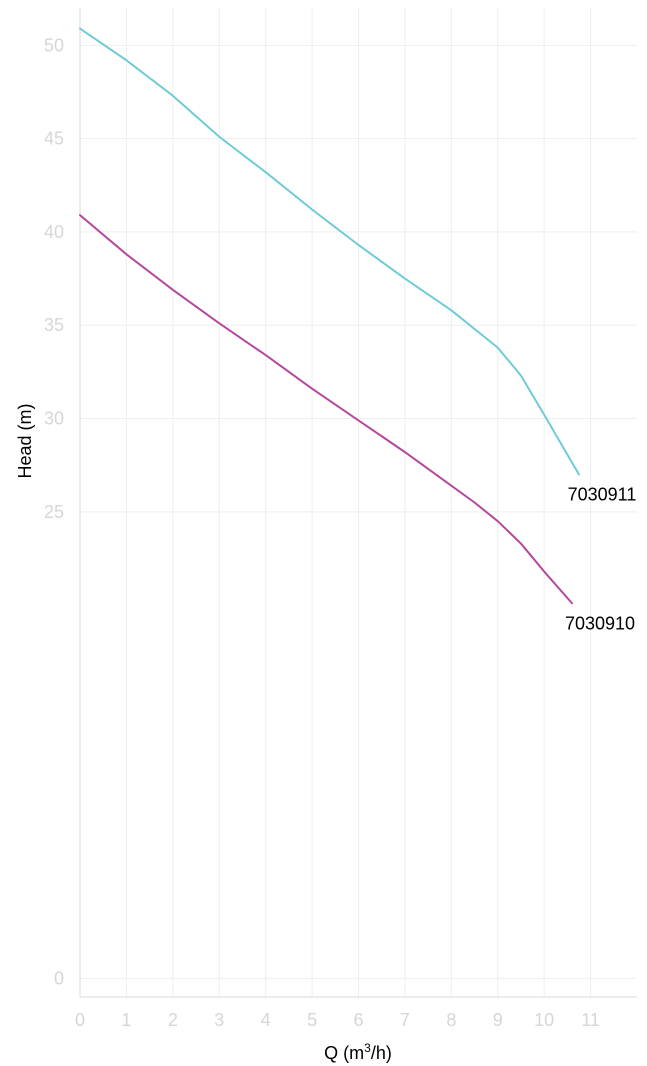 This screenshot has width=647, height=1066. I want to click on x-tick-label-11: 11, so click(590, 1020).